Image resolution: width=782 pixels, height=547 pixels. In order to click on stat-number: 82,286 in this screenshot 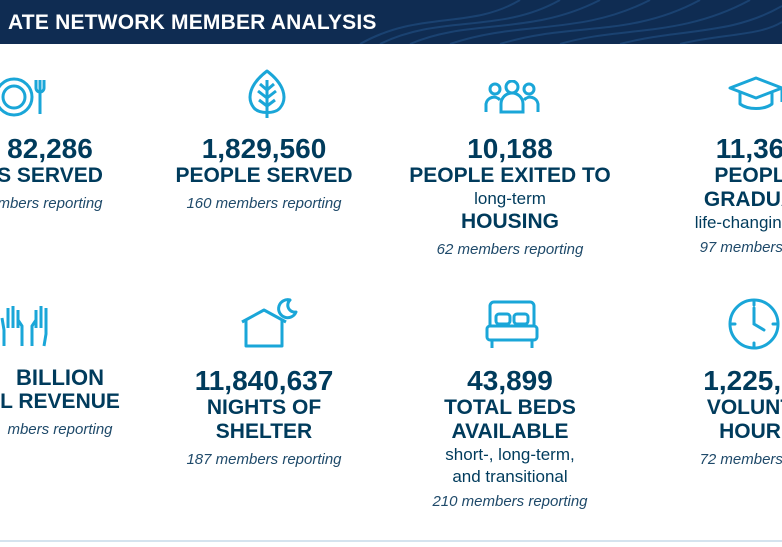, I will do `click(50, 148)`.